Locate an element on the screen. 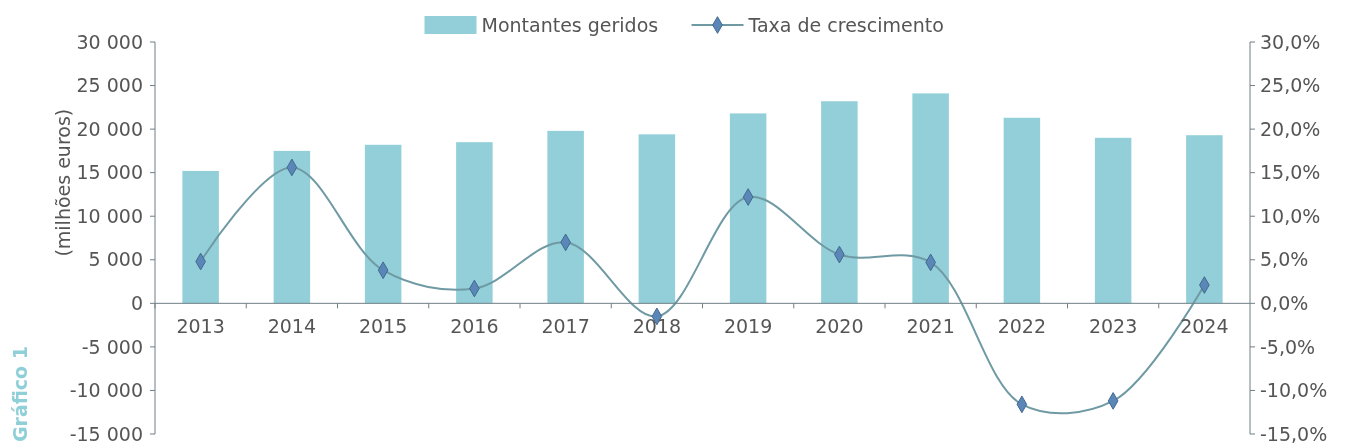 The image size is (1347, 444). legend-label: Taxa de crescimento is located at coordinates (845, 24).